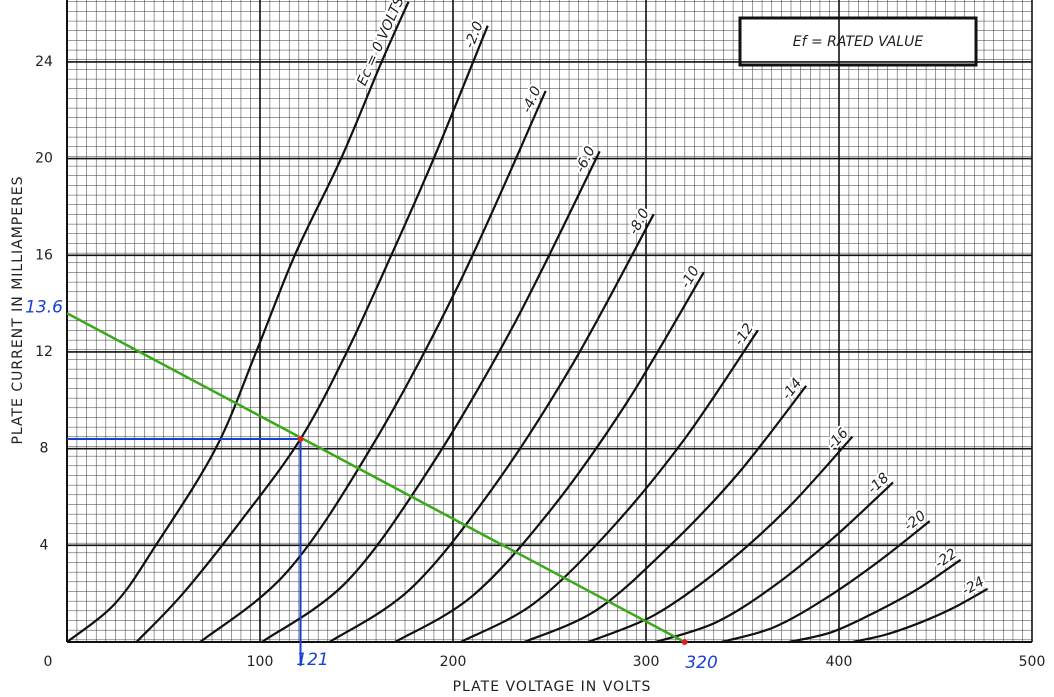  I want to click on legend-box, so click(858, 41).